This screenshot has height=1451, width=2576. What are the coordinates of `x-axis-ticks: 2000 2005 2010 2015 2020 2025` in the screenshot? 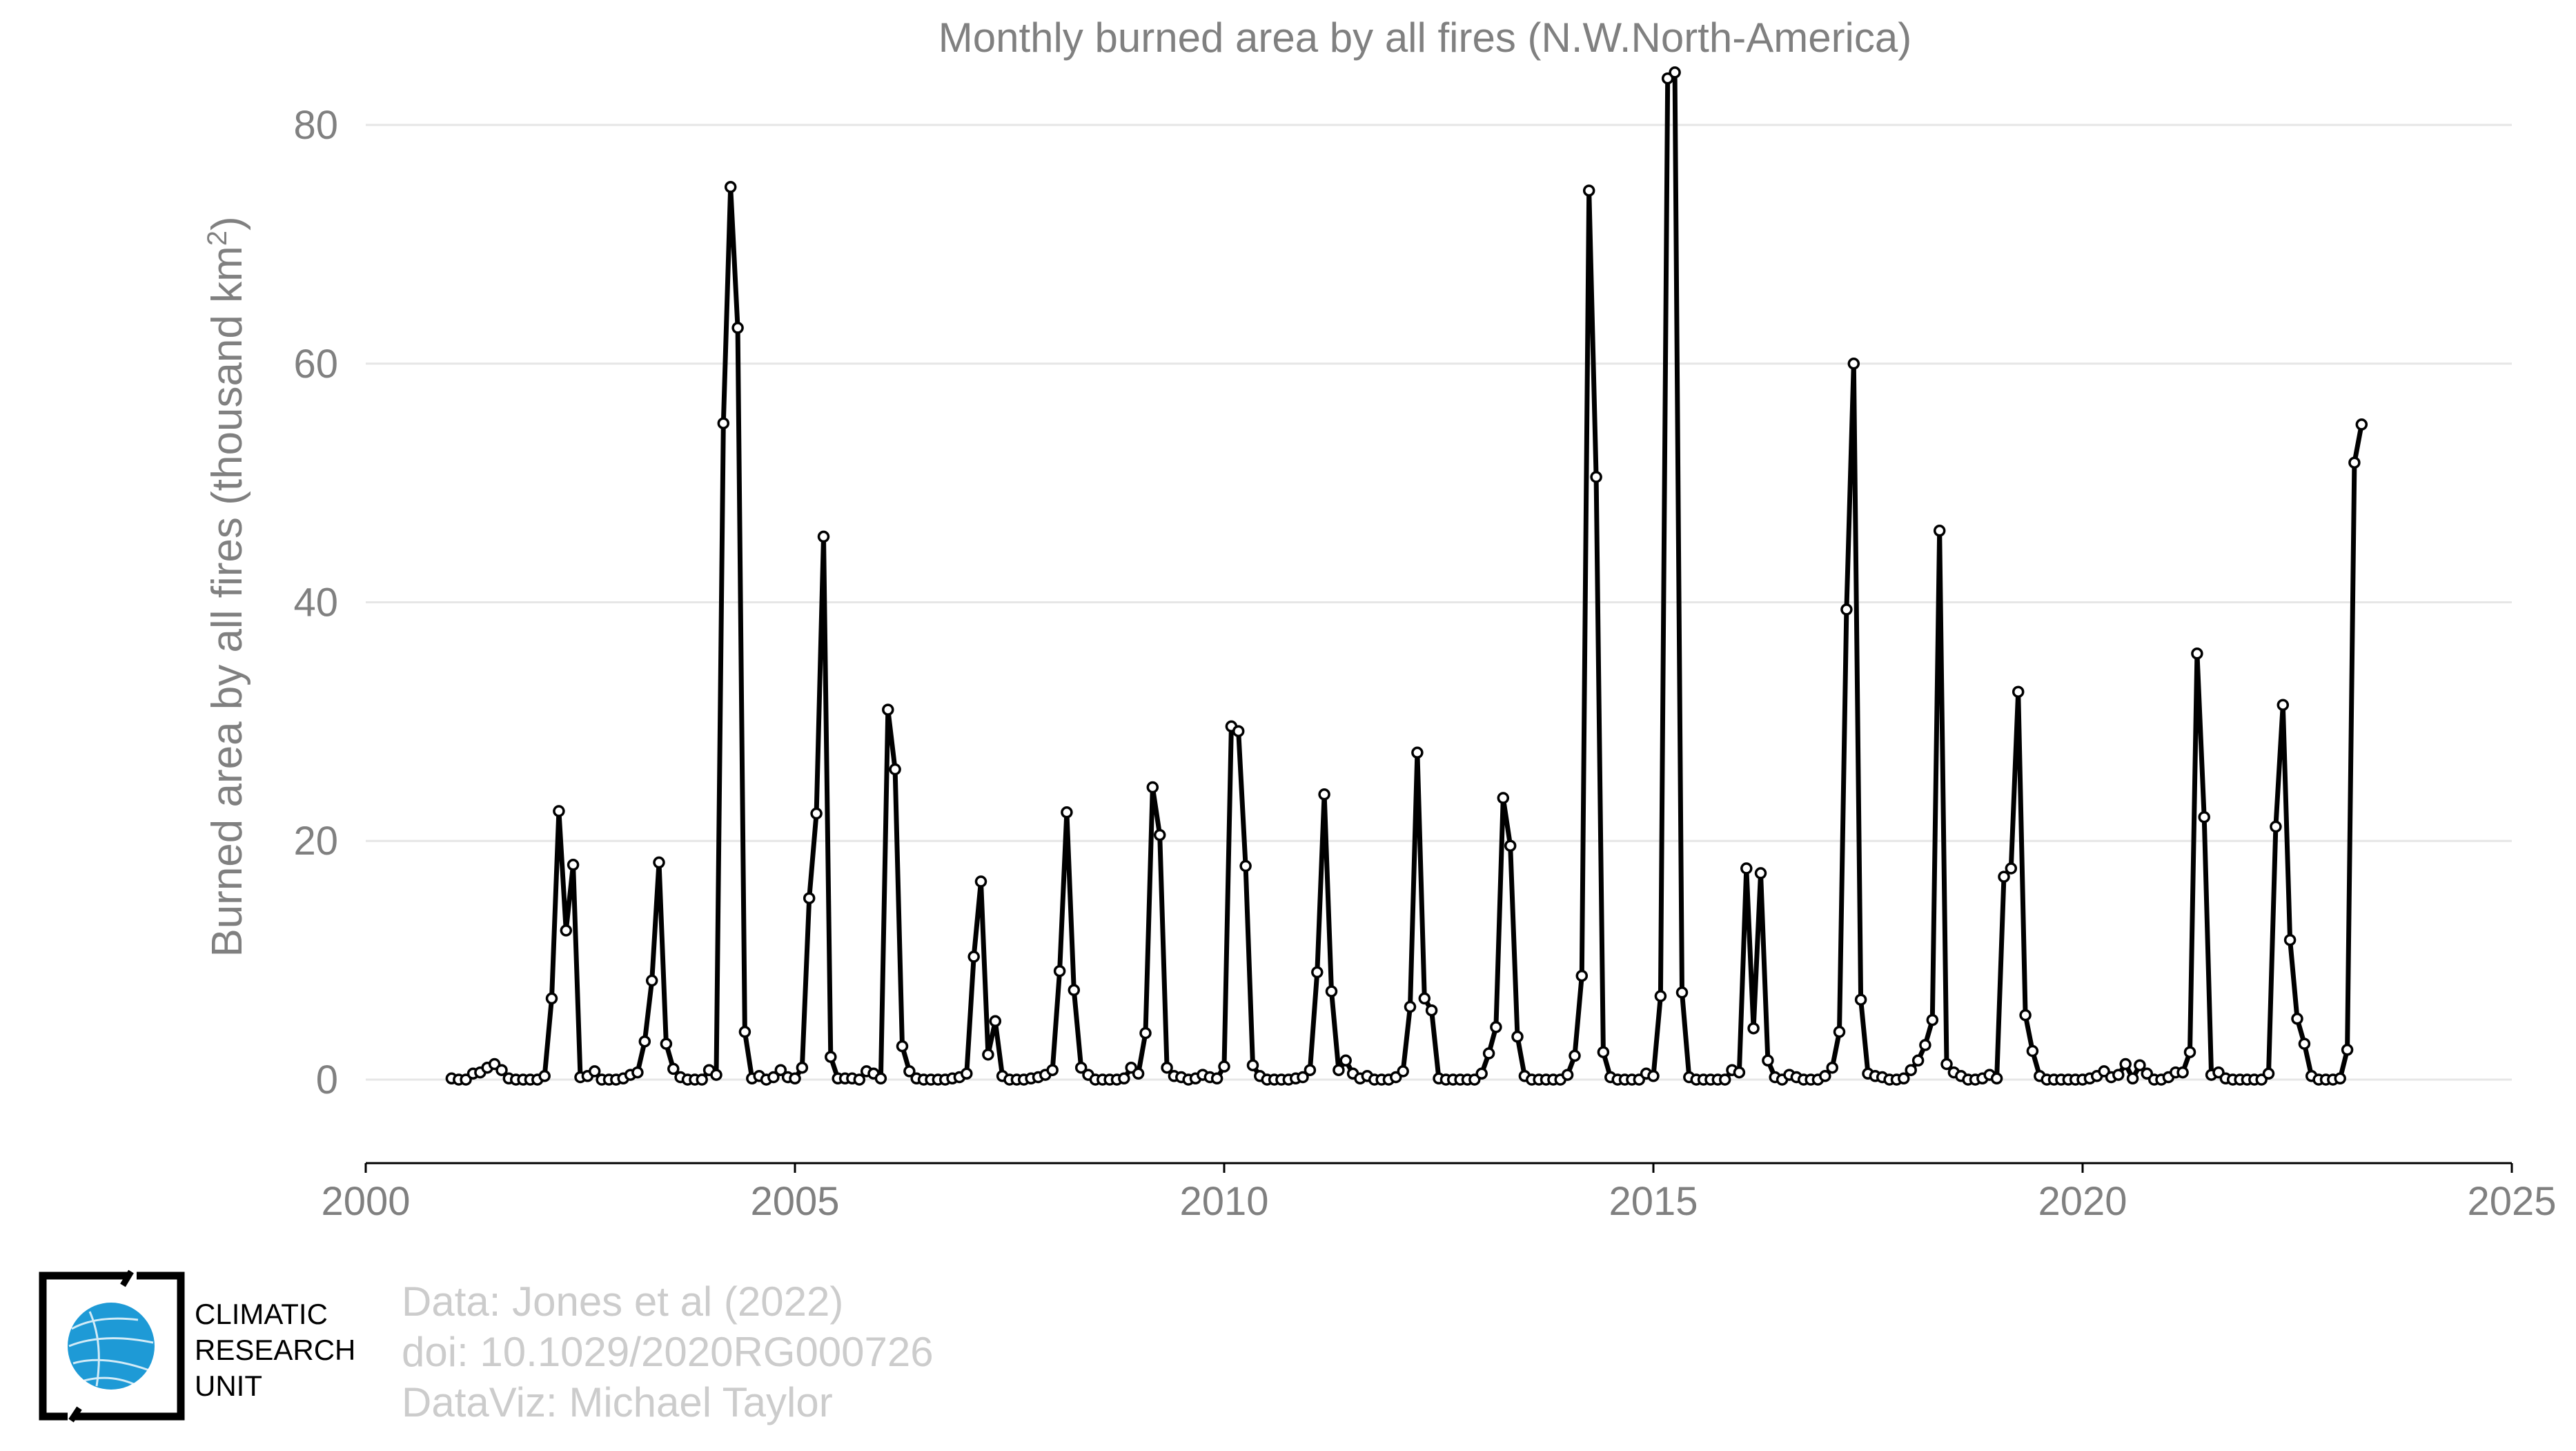 It's located at (1439, 1193).